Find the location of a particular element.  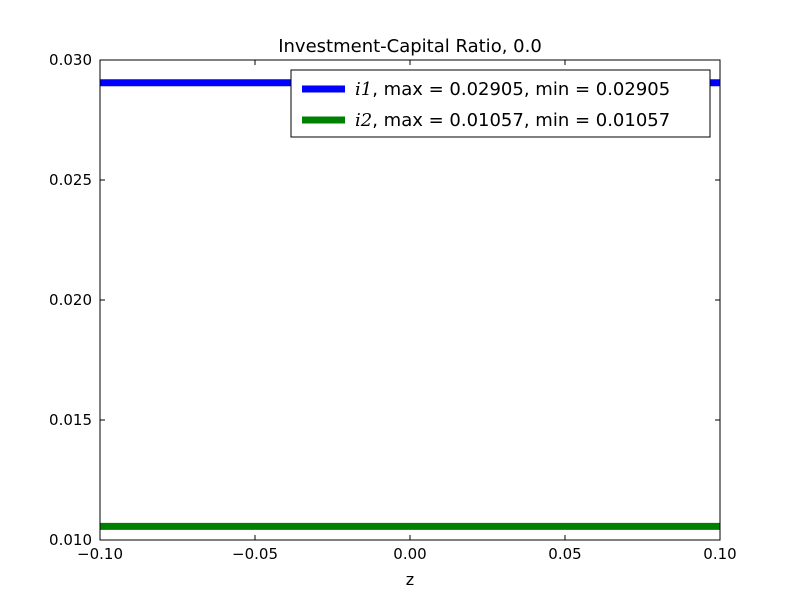

chart-title: Investment-Capital Ratio, 0.0 is located at coordinates (410, 46).